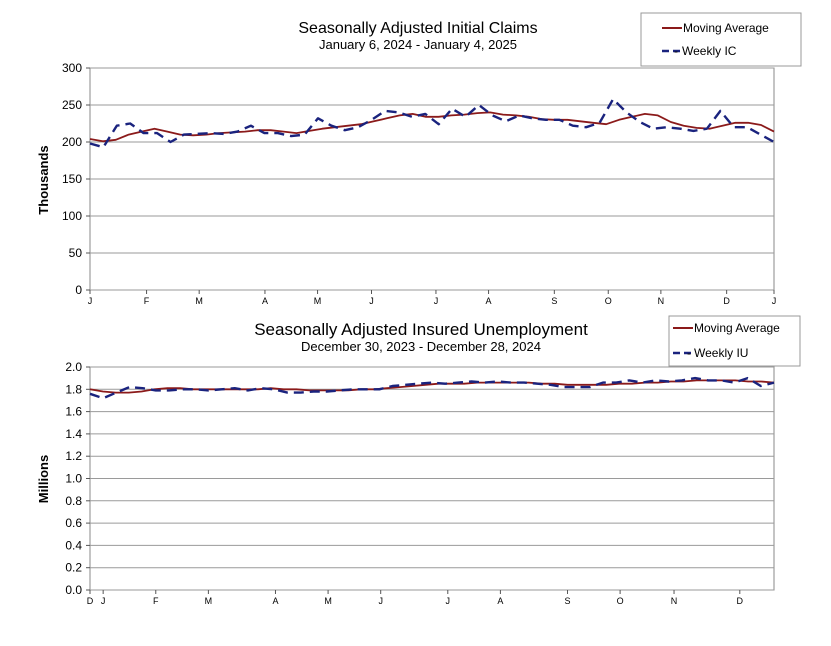  What do you see at coordinates (73, 412) in the screenshot?
I see `c2-y-tick-label: 1.6` at bounding box center [73, 412].